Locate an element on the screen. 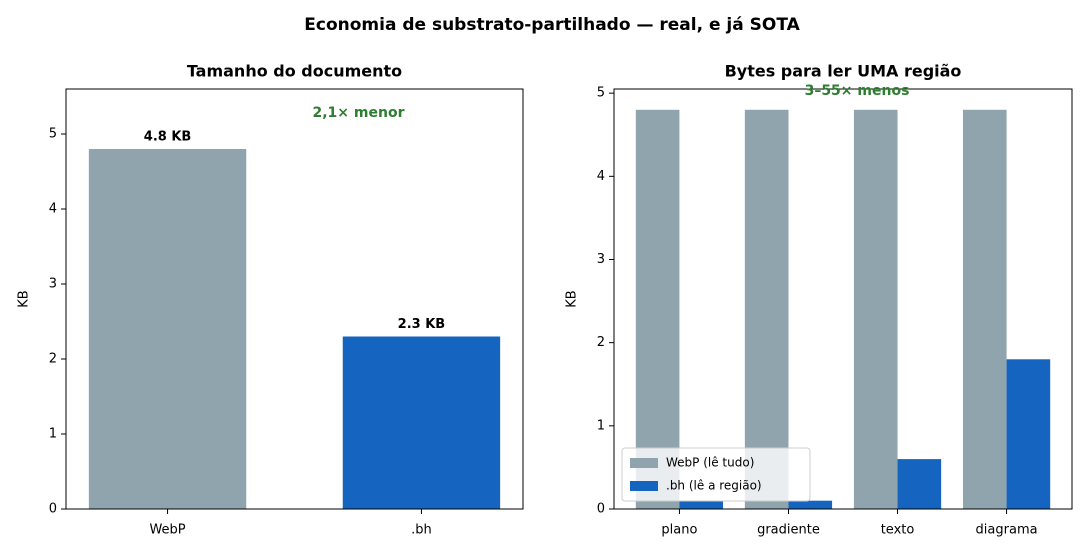 This screenshot has width=1085, height=558. annotation: 3–55× menos is located at coordinates (857, 91).